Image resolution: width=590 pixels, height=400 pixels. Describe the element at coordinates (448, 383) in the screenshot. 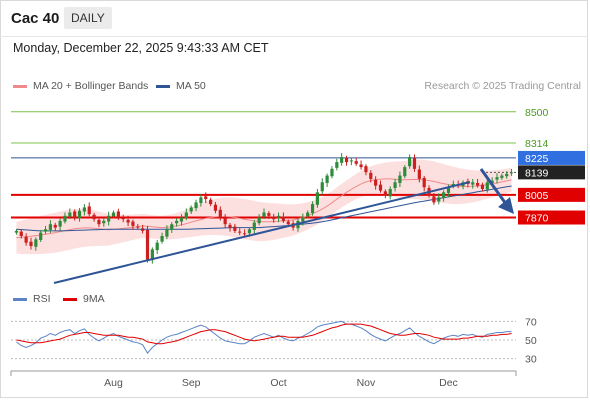

I see `x-tick-dec: Dec` at that location.